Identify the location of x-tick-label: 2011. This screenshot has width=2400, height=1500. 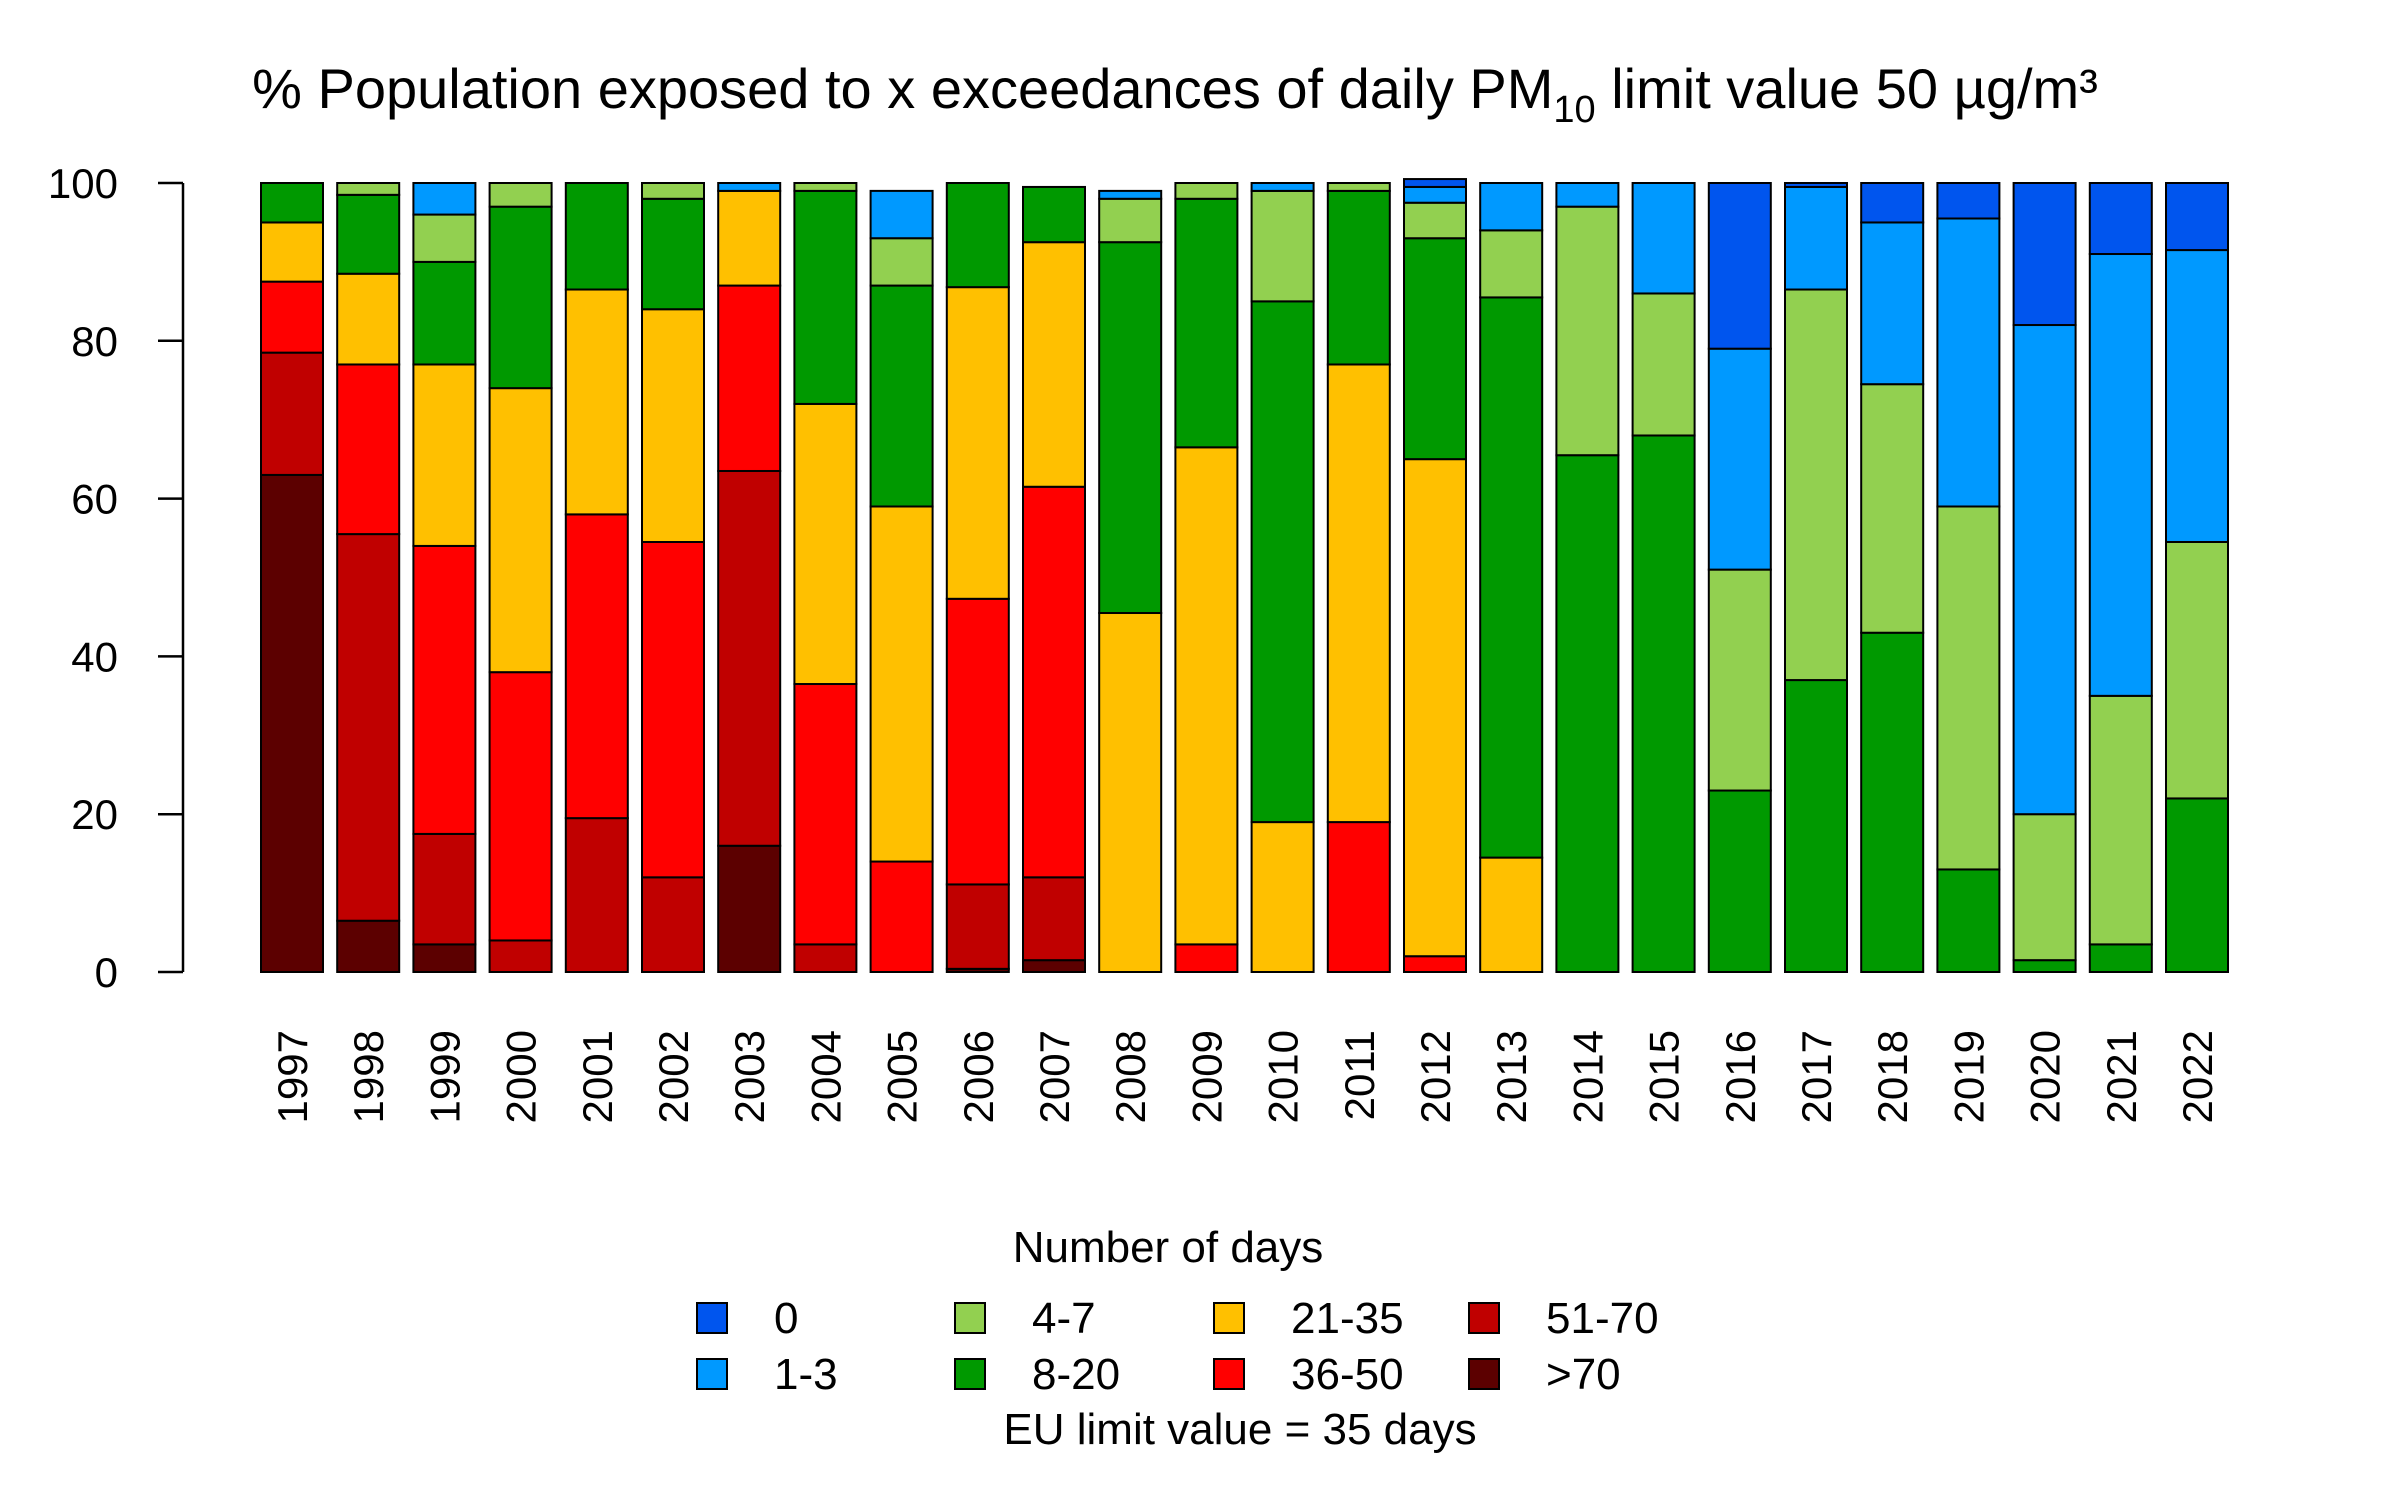
(1359, 1075).